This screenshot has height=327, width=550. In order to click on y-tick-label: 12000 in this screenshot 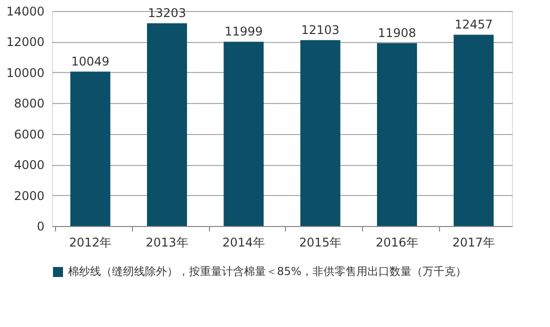, I will do `click(25, 42)`.